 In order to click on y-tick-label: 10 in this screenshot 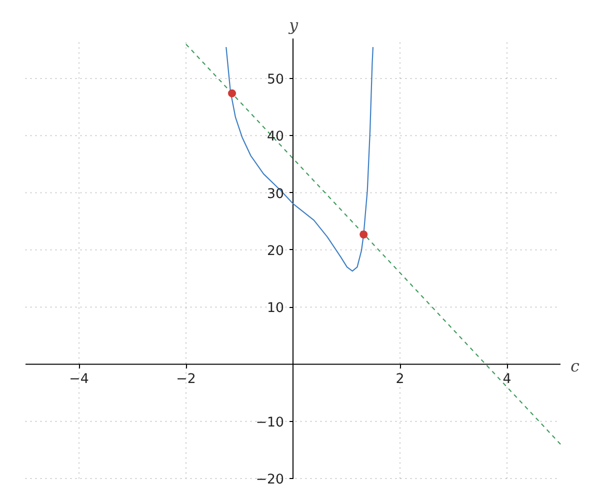, I will do `click(275, 308)`.